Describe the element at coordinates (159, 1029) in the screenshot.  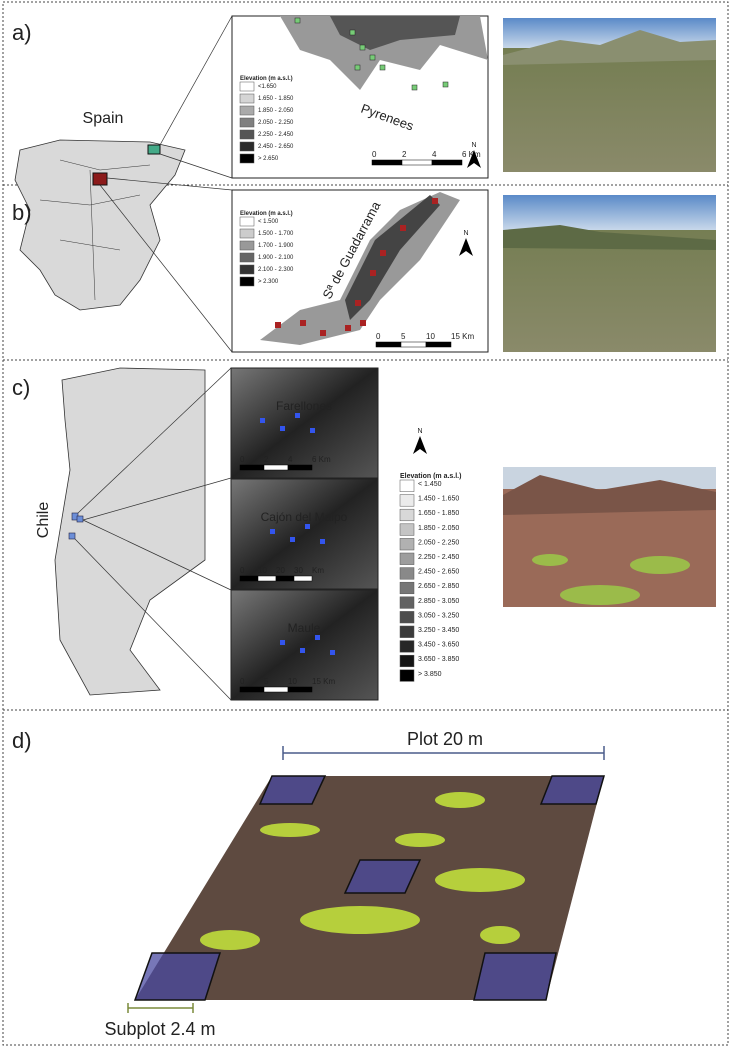
I see `subplot-label: Subplot 2.4 m` at that location.